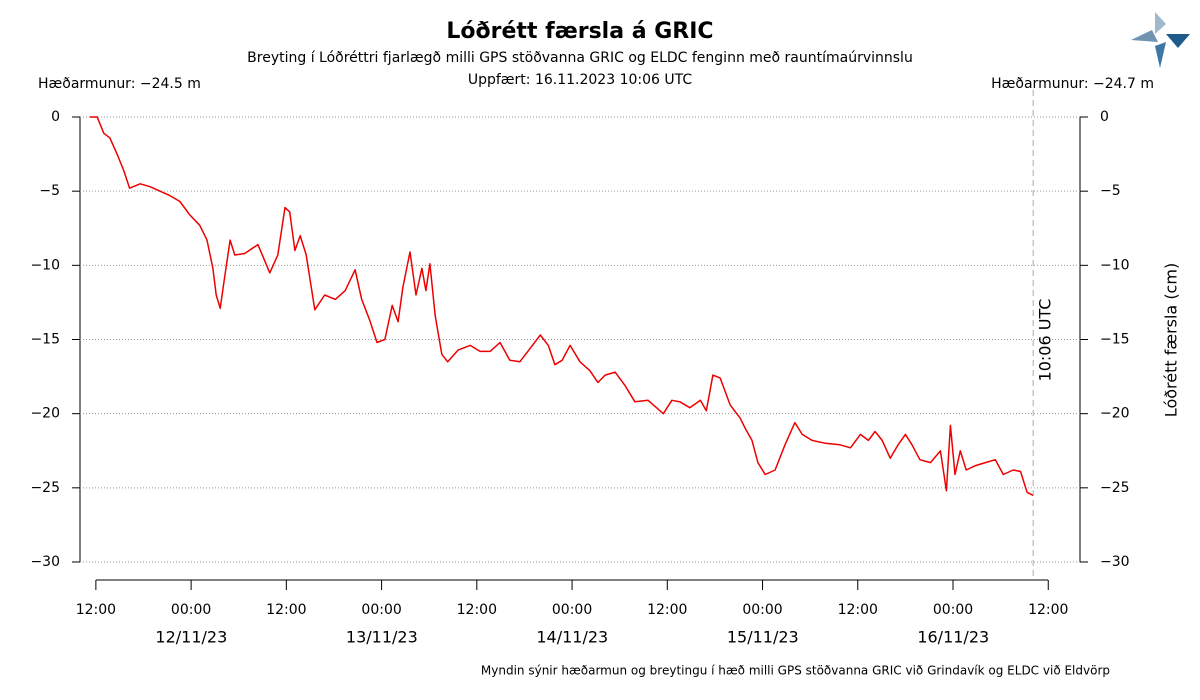 This screenshot has width=1200, height=700. Describe the element at coordinates (572, 637) in the screenshot. I see `date-label: 14/11/23` at that location.